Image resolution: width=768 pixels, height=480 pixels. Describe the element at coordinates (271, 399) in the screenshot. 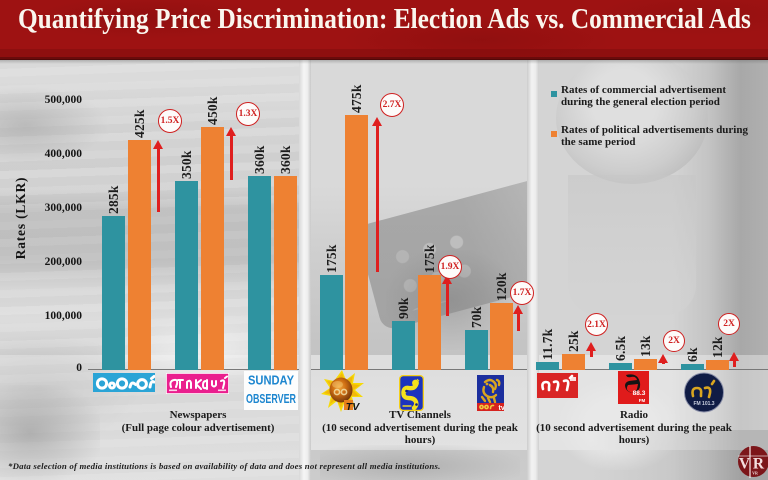

I see `svg-text: OBSERVER` at that location.